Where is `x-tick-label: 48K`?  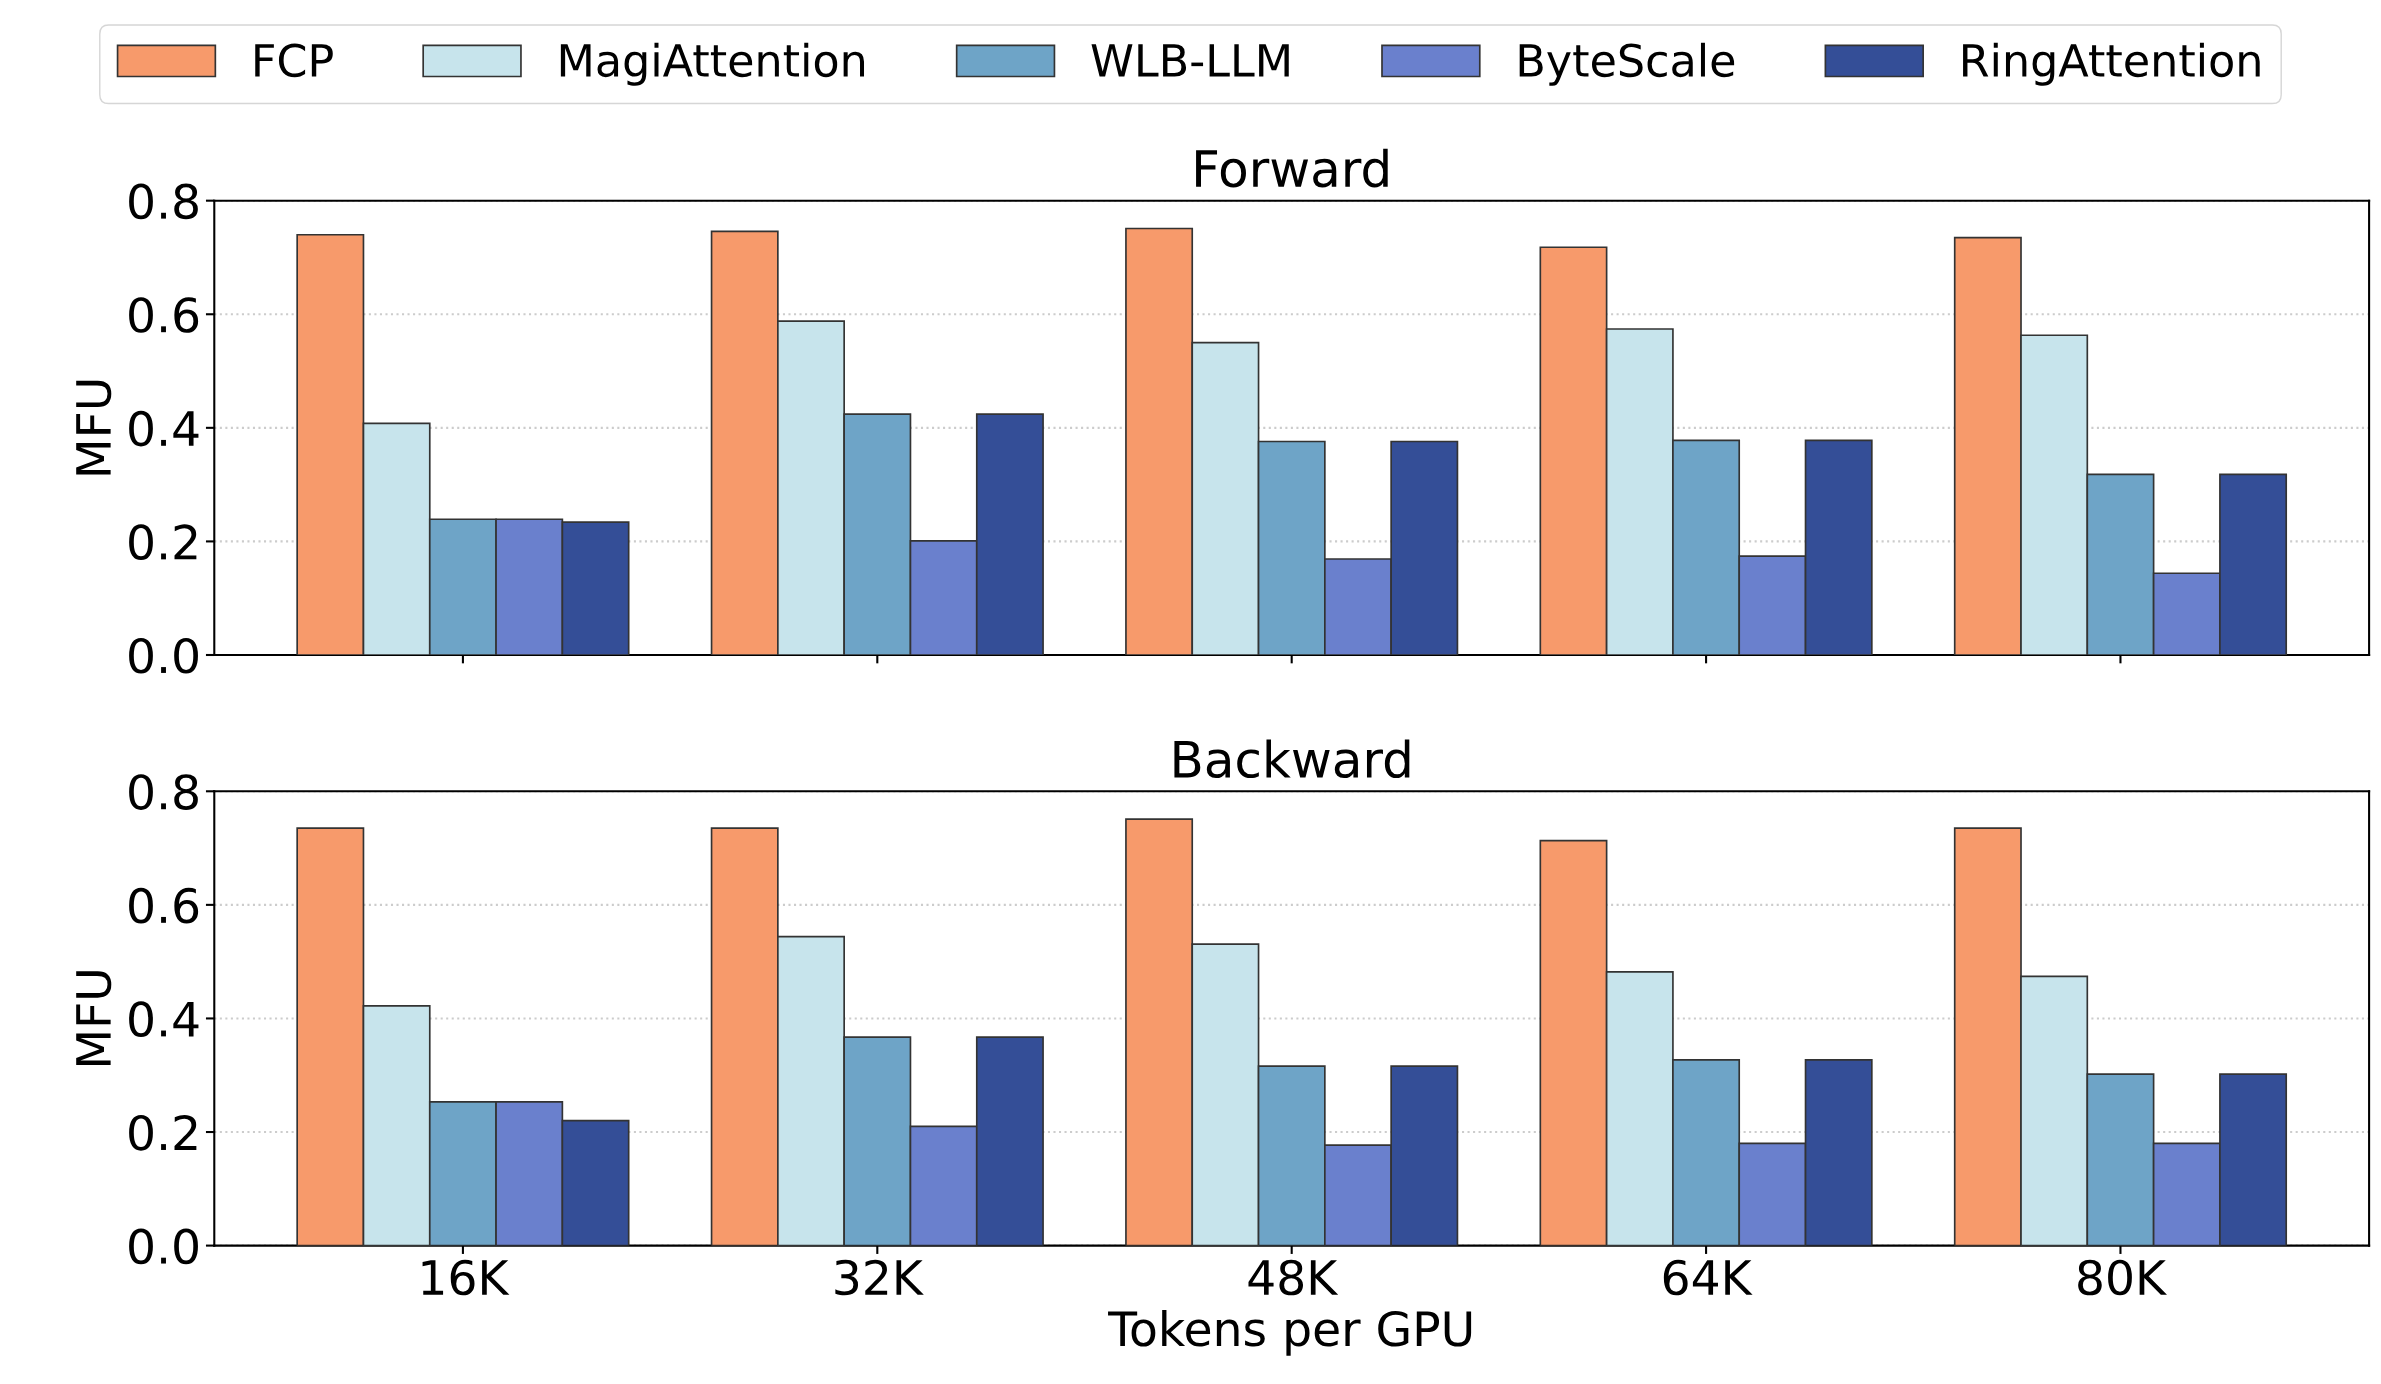
x-tick-label: 48K is located at coordinates (1293, 1277).